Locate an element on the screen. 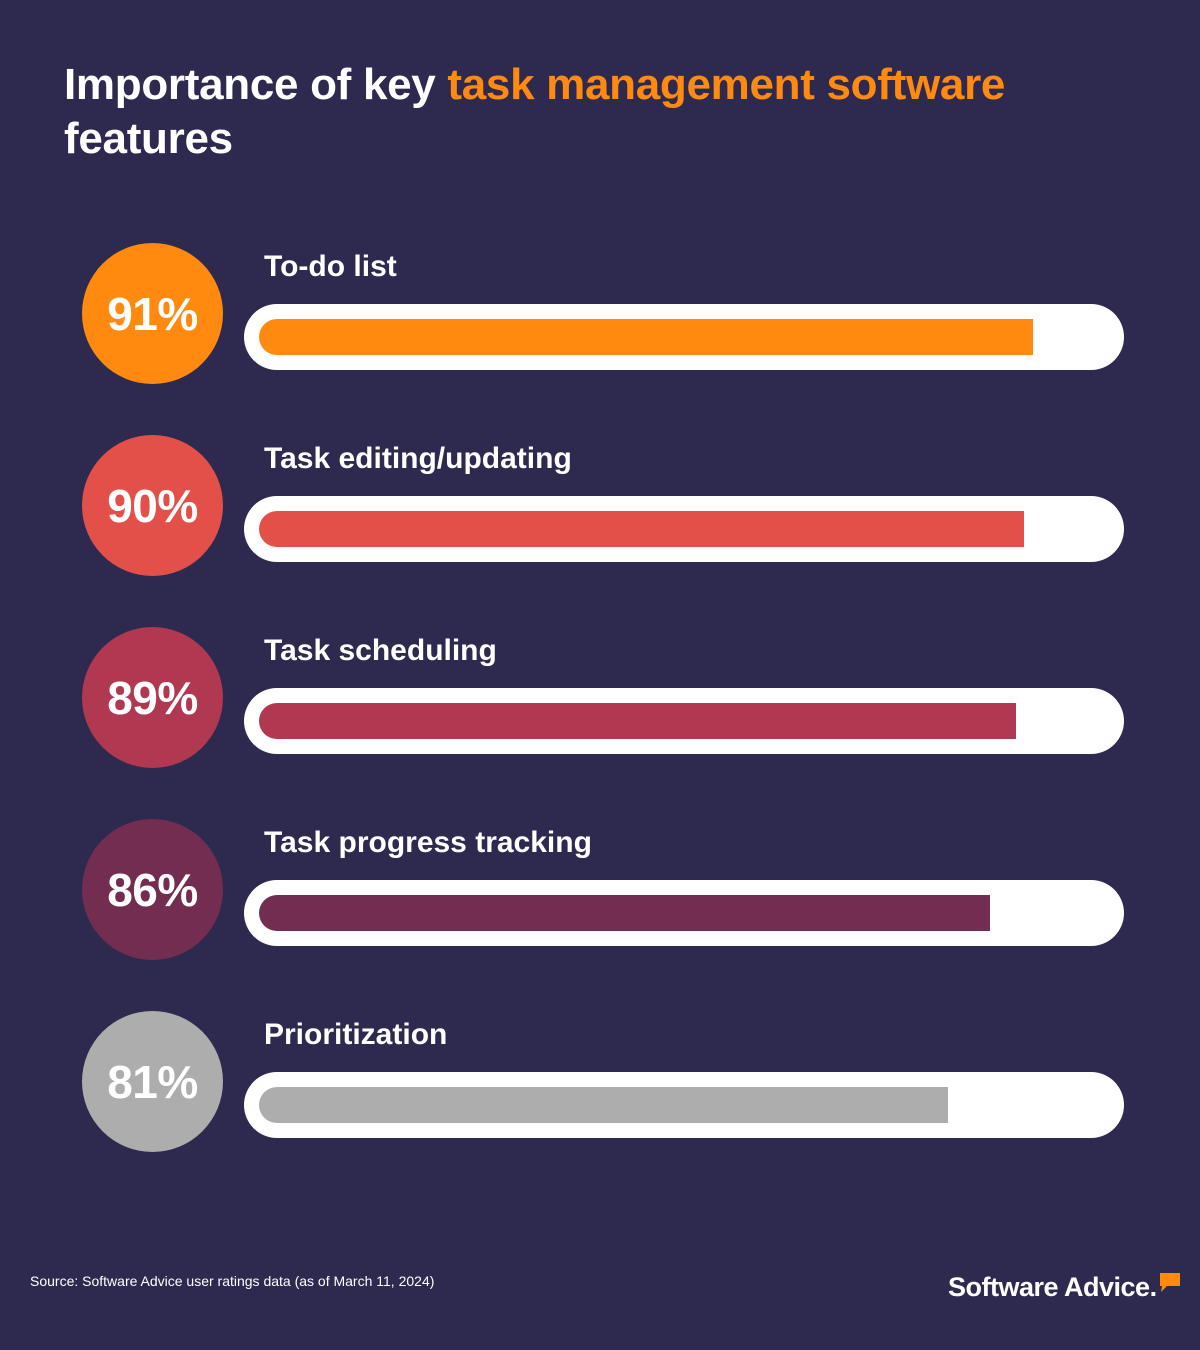  bar-row-scheduling: 89% Task scheduling is located at coordinates (600, 698).